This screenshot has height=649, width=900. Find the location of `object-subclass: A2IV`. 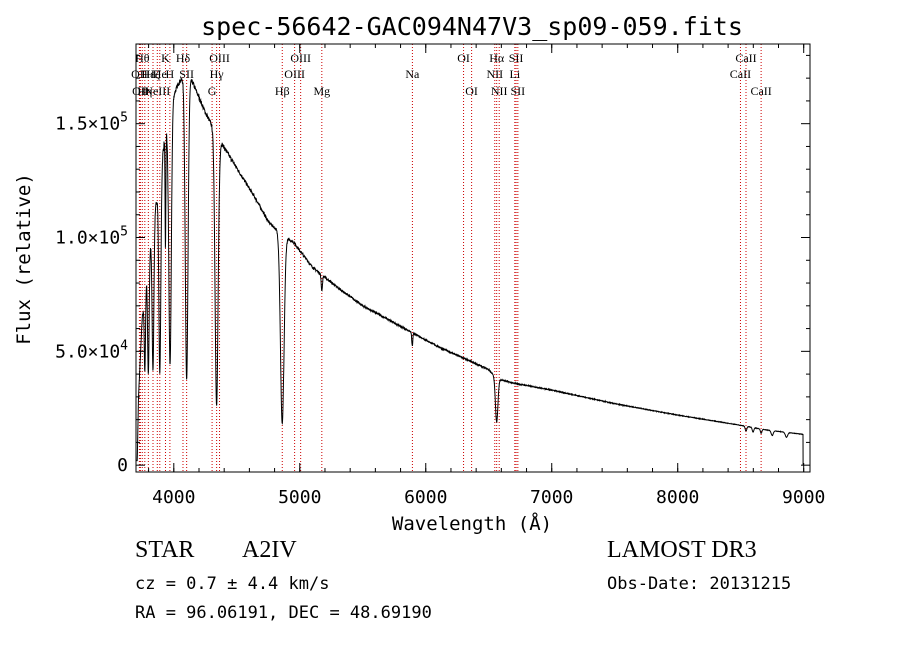

object-subclass: A2IV is located at coordinates (269, 550).